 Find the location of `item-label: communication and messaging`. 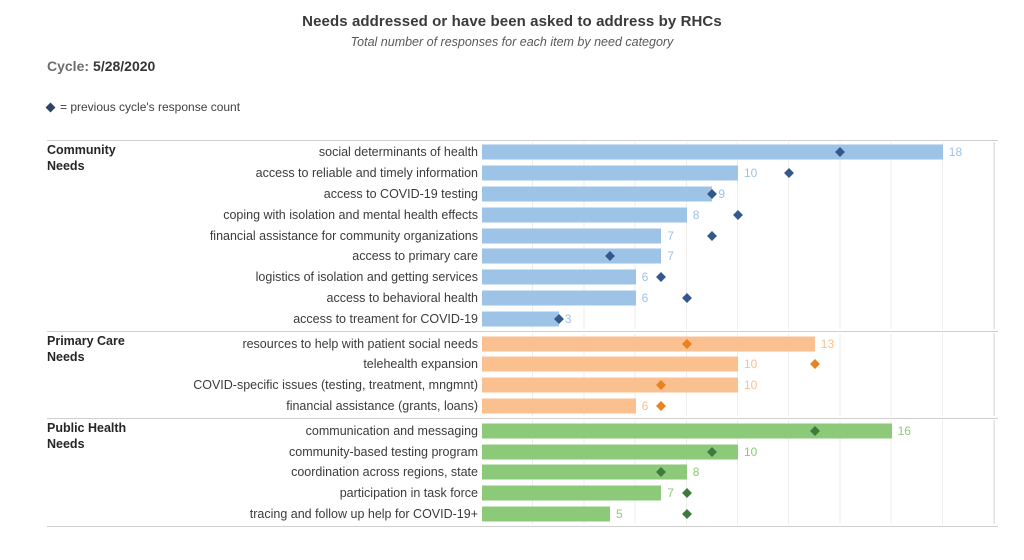

item-label: communication and messaging is located at coordinates (391, 430).